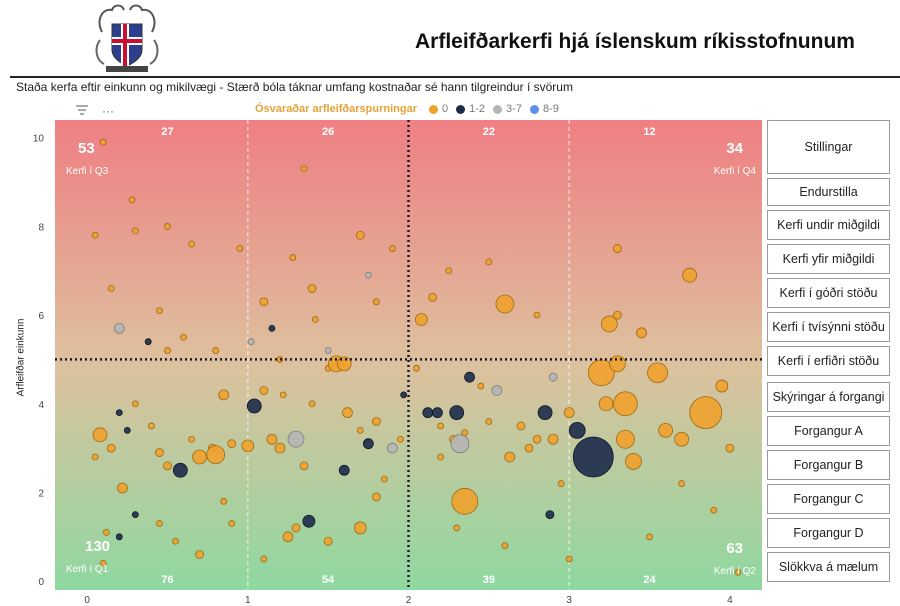 This screenshot has height=606, width=900. I want to click on panel-button-sk-ringar-forgangi: Skýringar á forgangi, so click(828, 397).